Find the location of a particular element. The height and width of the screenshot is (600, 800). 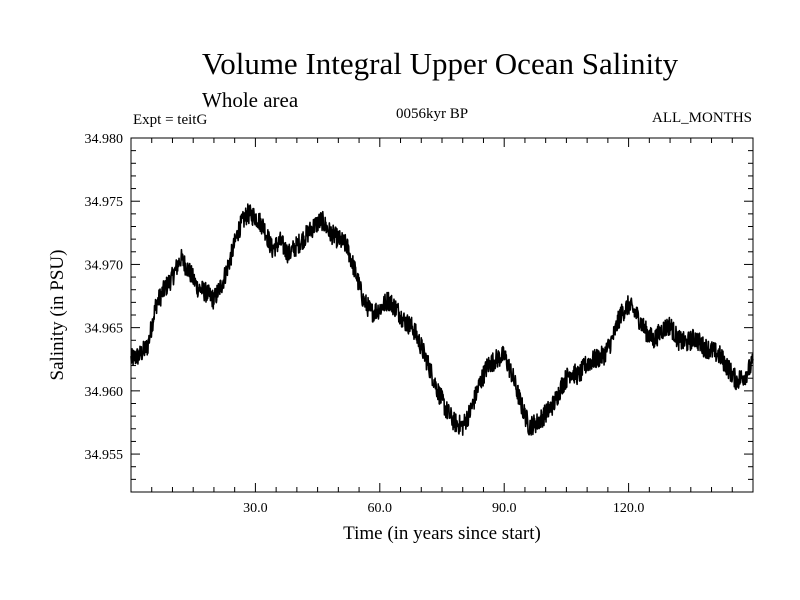

y-tick-label: 34.970 is located at coordinates (104, 265).